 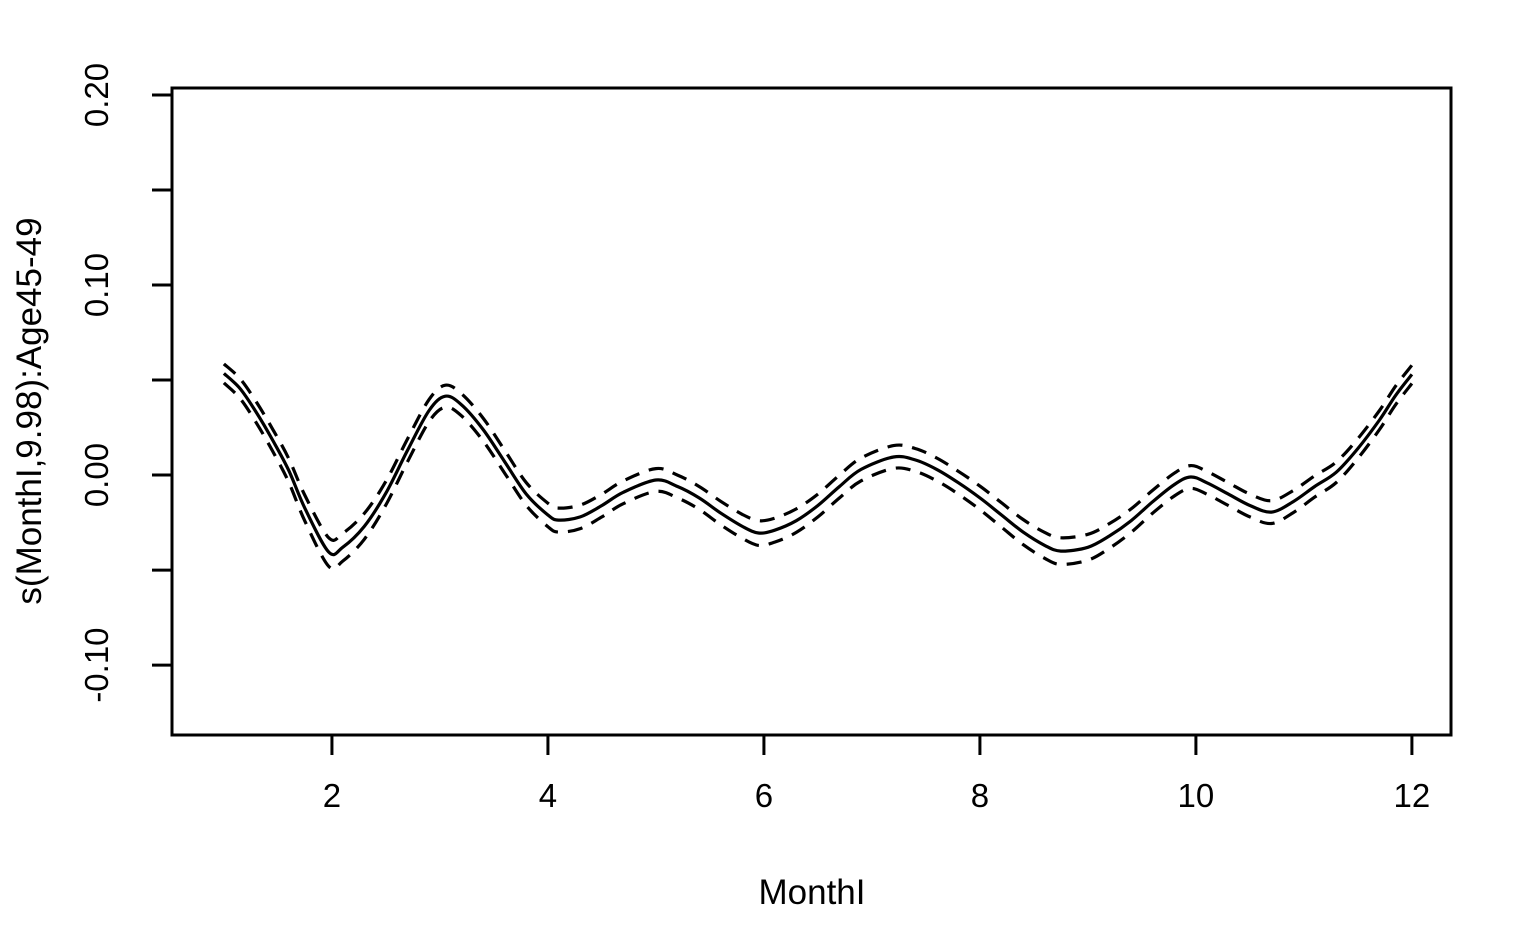 I want to click on x-axis-title: MonthI, so click(x=812, y=892).